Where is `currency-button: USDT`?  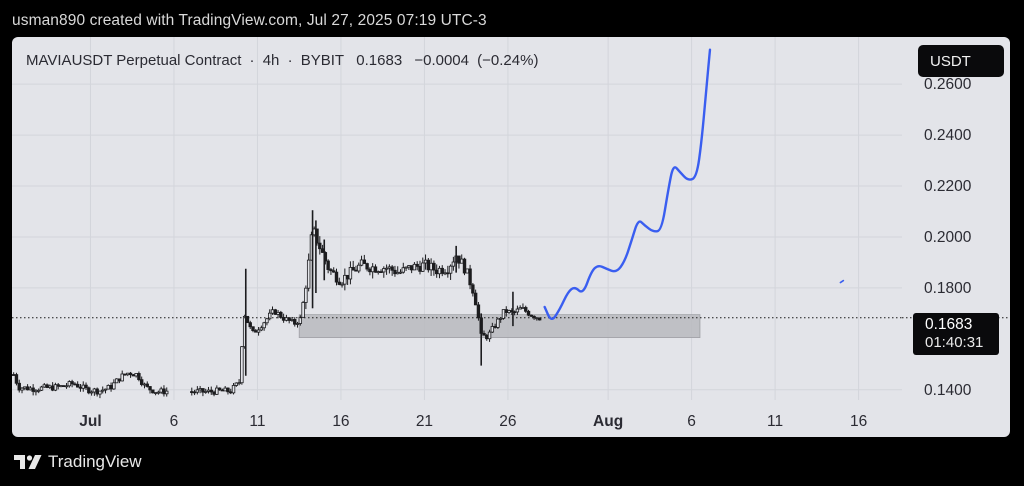
currency-button: USDT is located at coordinates (961, 61).